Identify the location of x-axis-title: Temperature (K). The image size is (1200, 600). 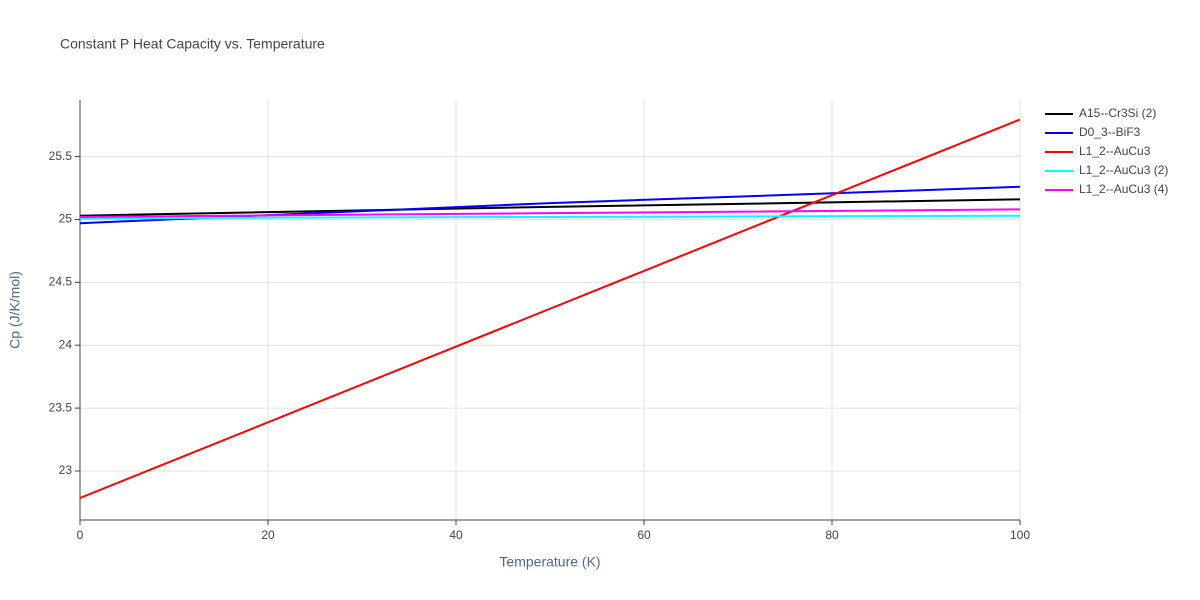
(549, 562).